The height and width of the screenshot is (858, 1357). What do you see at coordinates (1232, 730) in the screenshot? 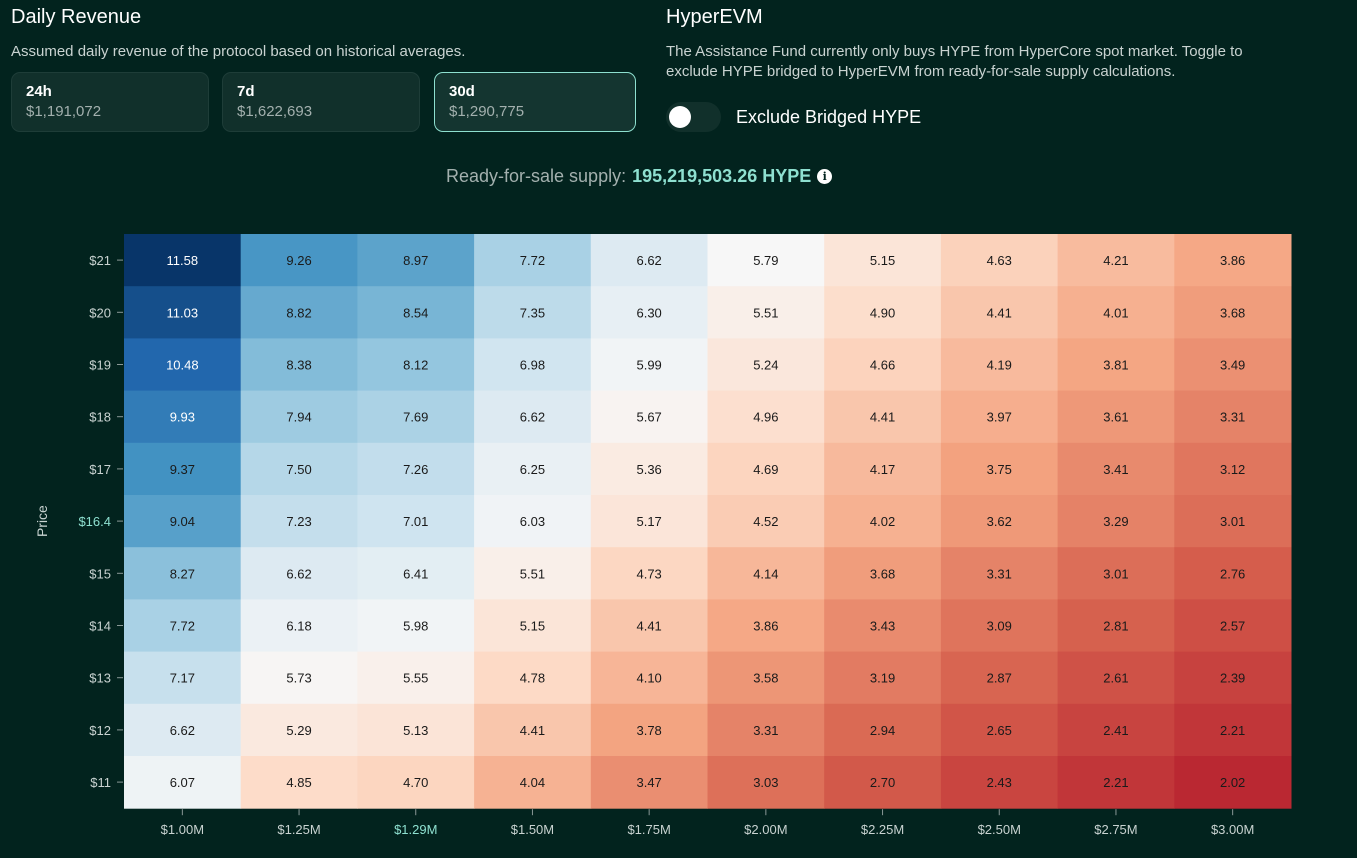
I see `cell-value-label: 2.21` at bounding box center [1232, 730].